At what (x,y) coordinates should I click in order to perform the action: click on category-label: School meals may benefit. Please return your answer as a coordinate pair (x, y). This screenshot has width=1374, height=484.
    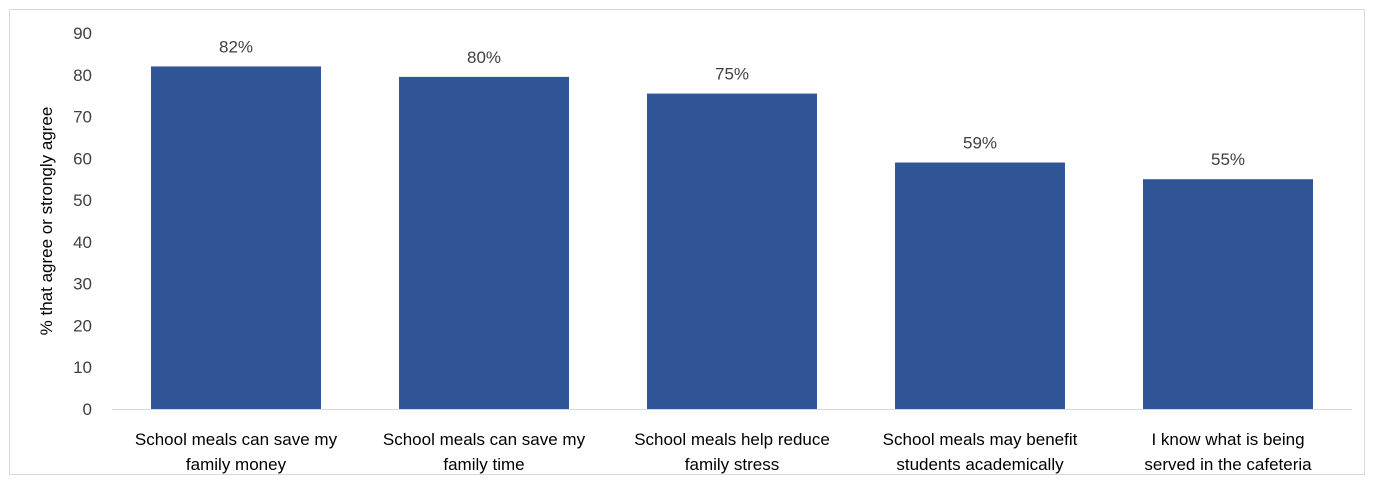
    Looking at the image, I should click on (980, 439).